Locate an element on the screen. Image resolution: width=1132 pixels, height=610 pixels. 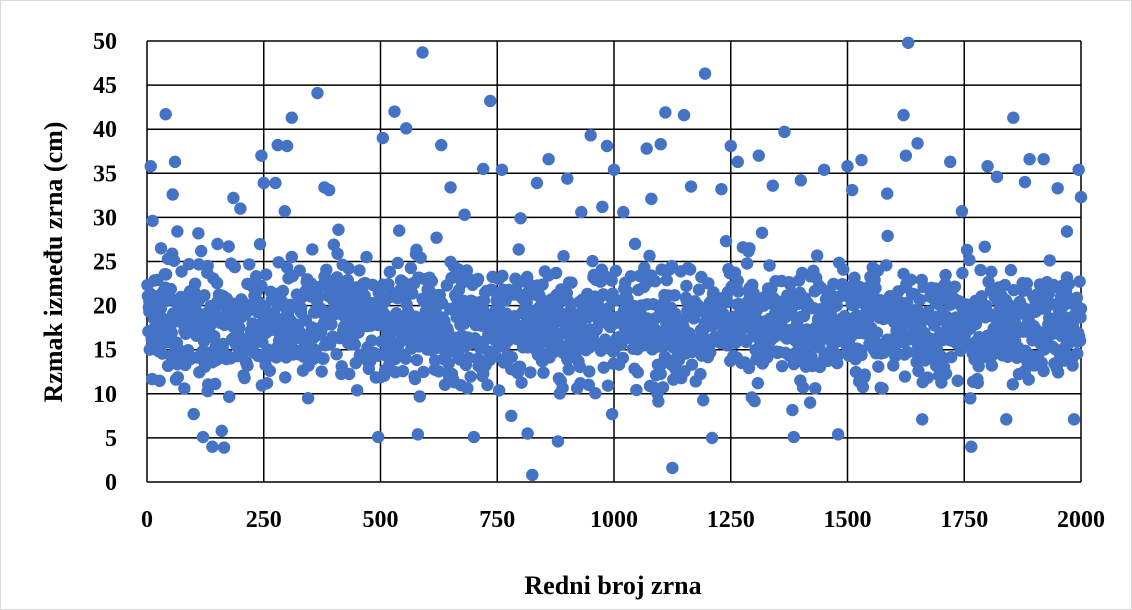
y-tick-label: 35 is located at coordinates (105, 174).